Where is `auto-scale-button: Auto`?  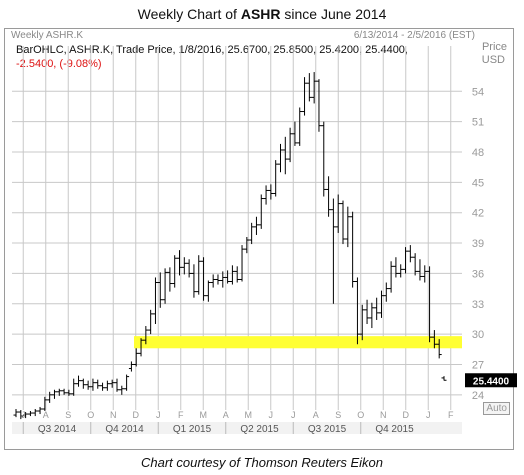 auto-scale-button: Auto is located at coordinates (496, 408).